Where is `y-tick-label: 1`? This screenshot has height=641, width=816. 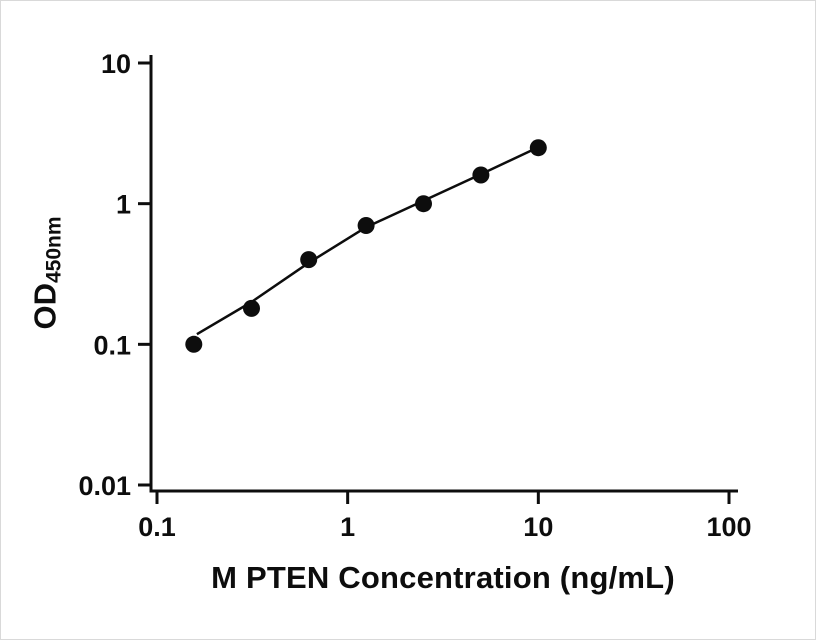 y-tick-label: 1 is located at coordinates (123, 205).